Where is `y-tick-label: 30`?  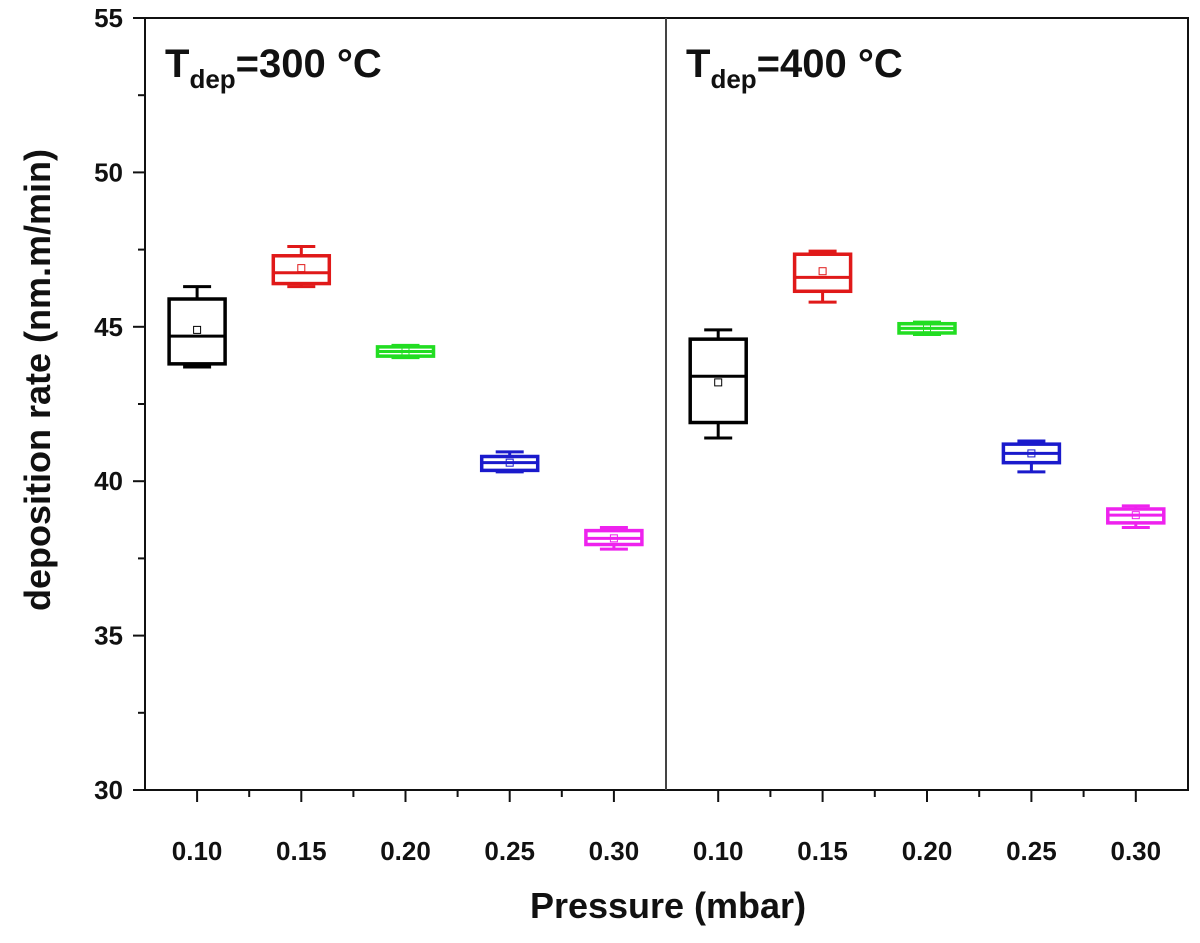
y-tick-label: 30 is located at coordinates (108, 790).